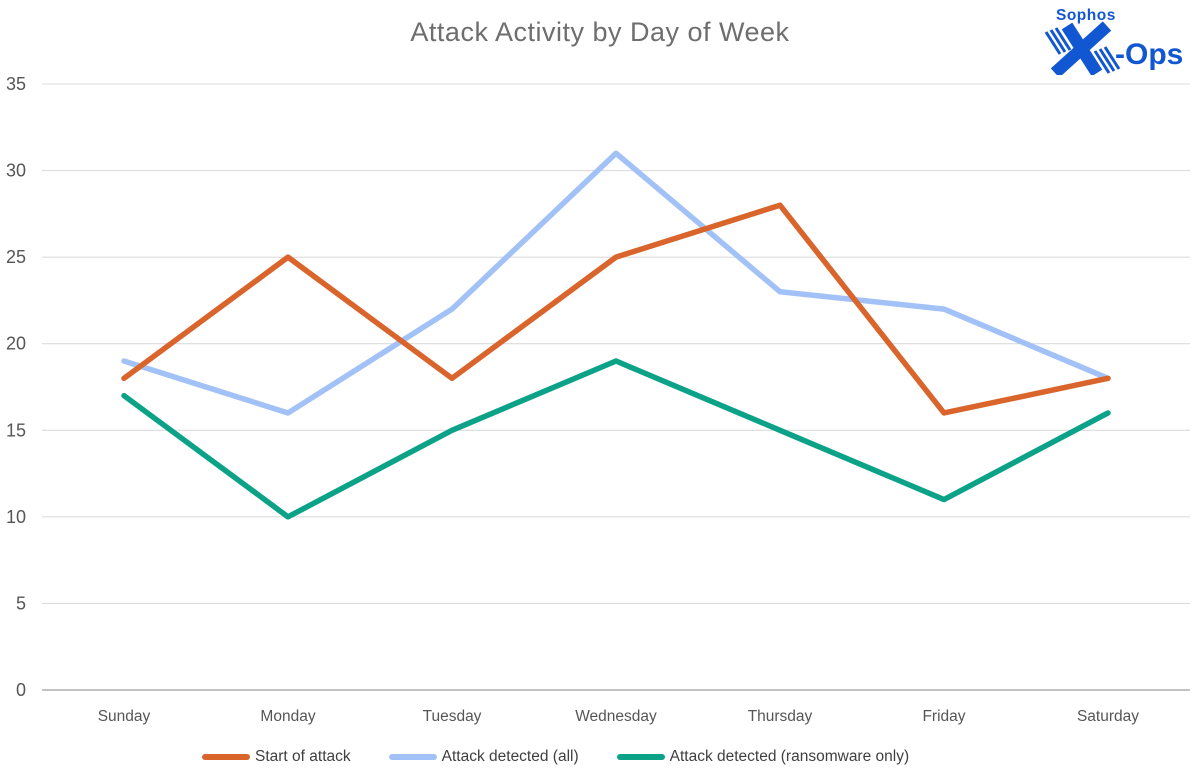 The image size is (1200, 775). What do you see at coordinates (21, 690) in the screenshot?
I see `y-tick-label-0: 0` at bounding box center [21, 690].